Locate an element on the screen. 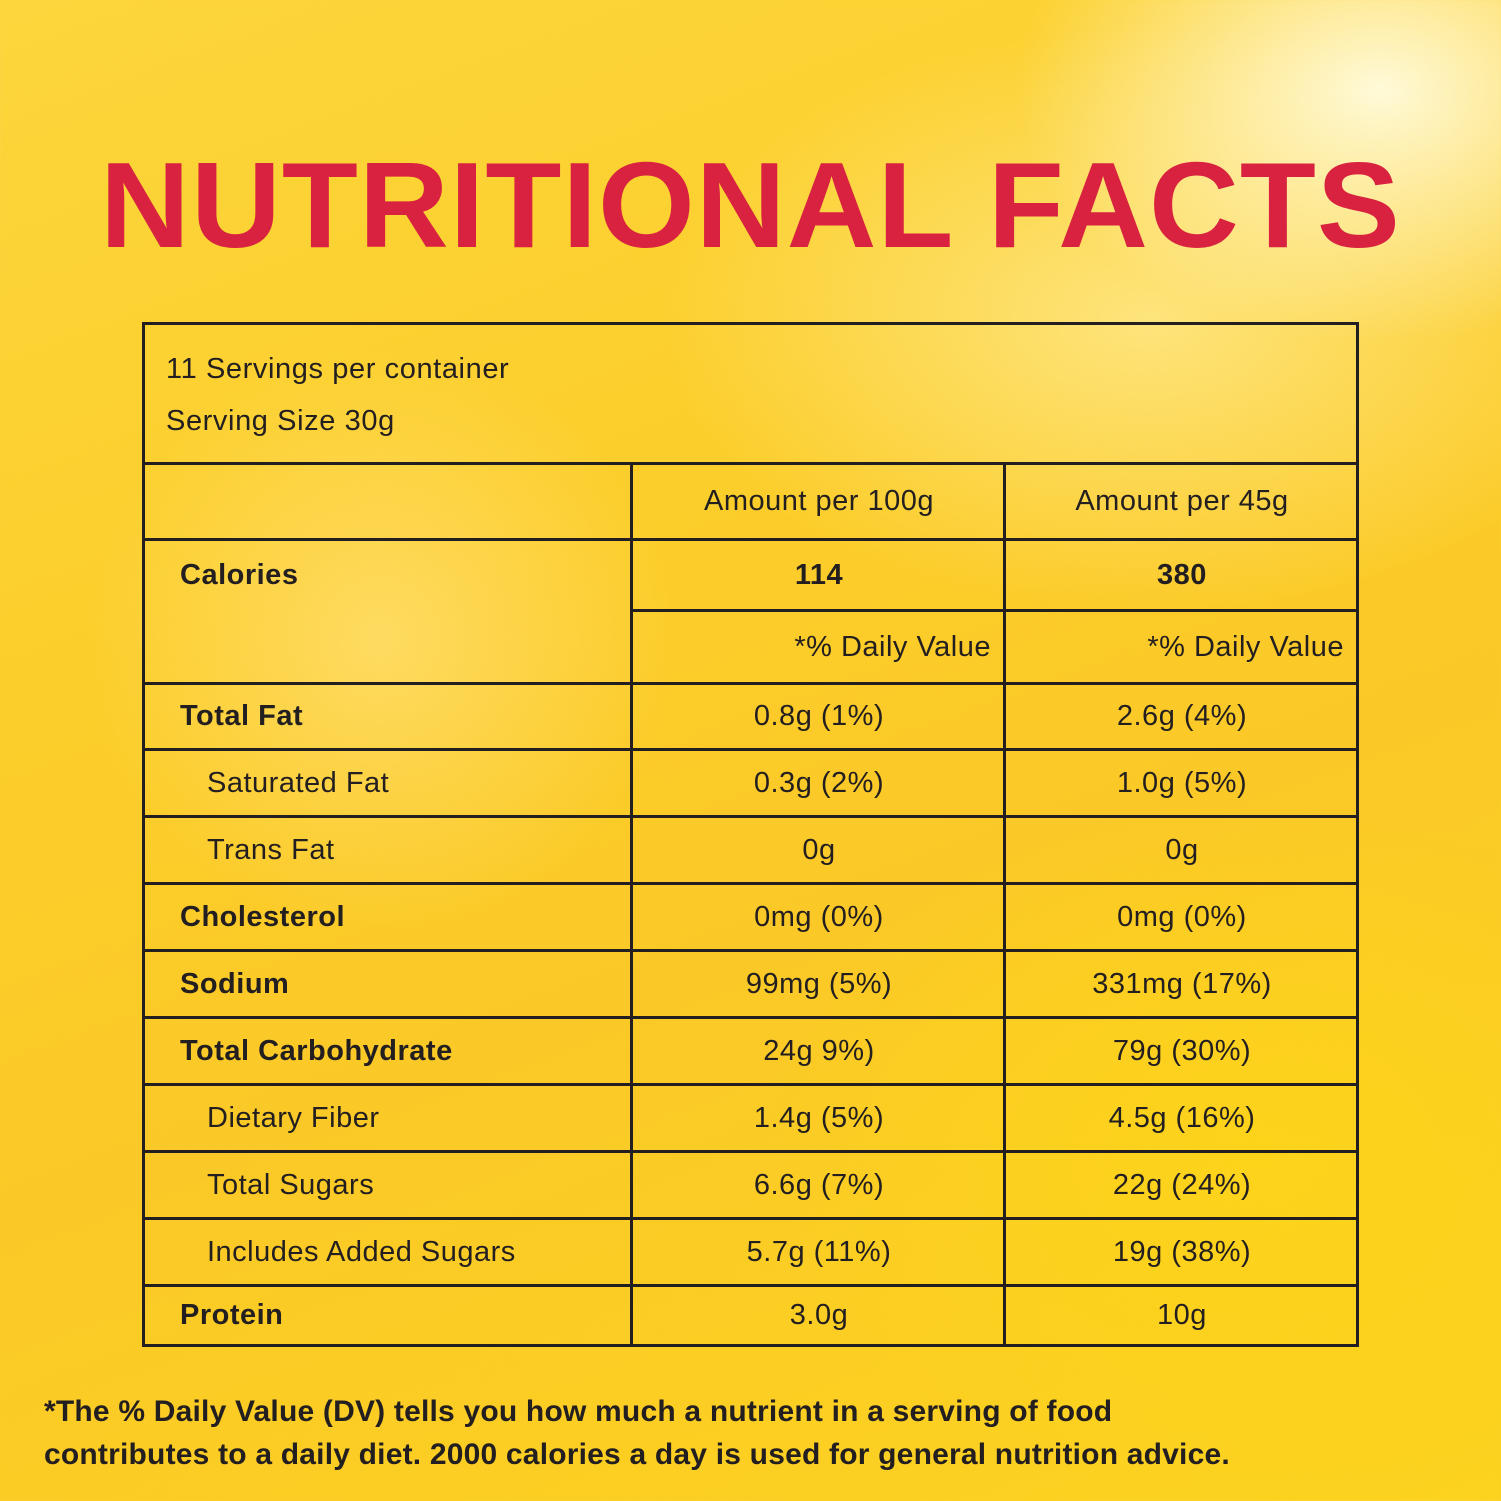  nutrient-value-per-100g: 24g 9%) is located at coordinates (819, 1050).